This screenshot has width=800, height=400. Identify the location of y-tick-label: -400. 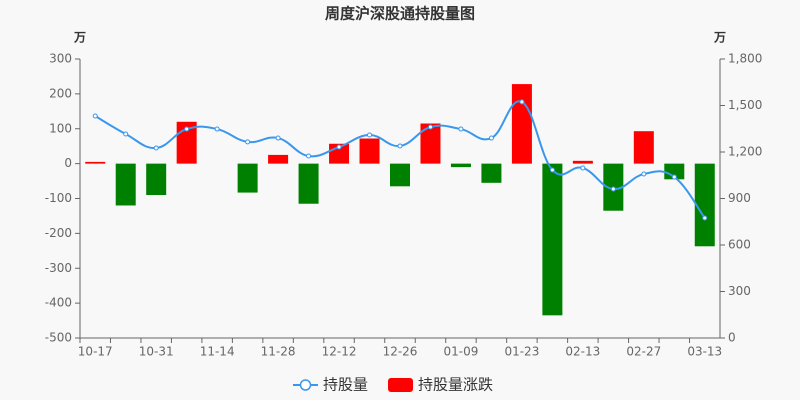
(58, 303).